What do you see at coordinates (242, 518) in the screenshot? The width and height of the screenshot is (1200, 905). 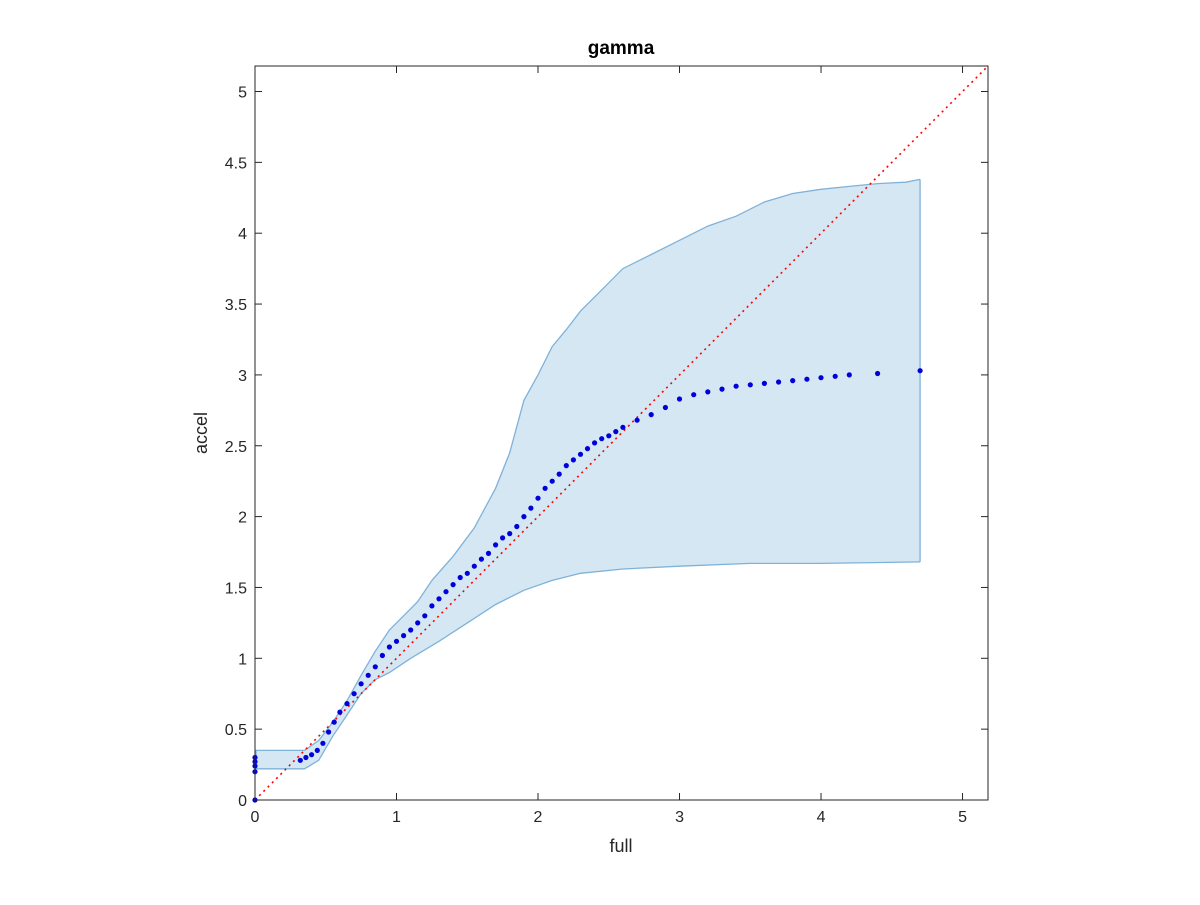 I see `y-tick-label: 2` at bounding box center [242, 518].